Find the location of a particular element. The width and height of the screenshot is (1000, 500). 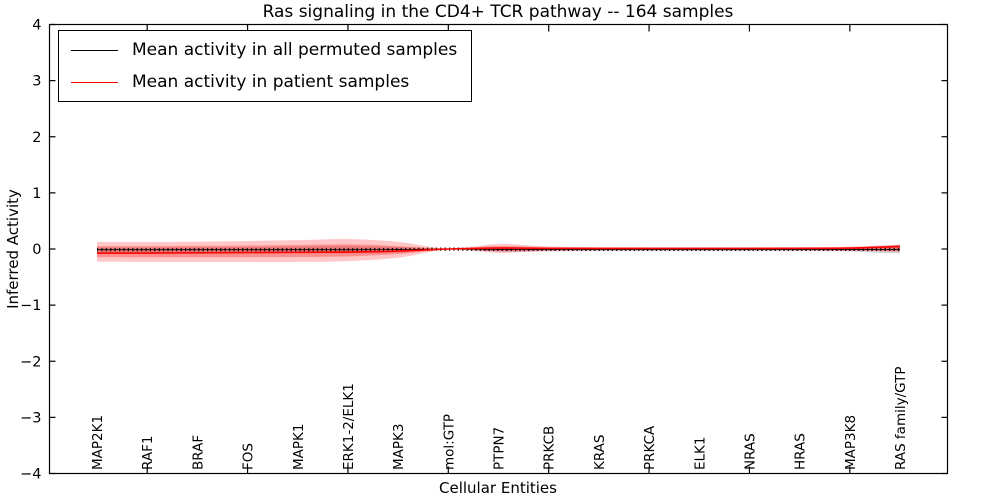

y-tick-label: −3 is located at coordinates (30, 418).